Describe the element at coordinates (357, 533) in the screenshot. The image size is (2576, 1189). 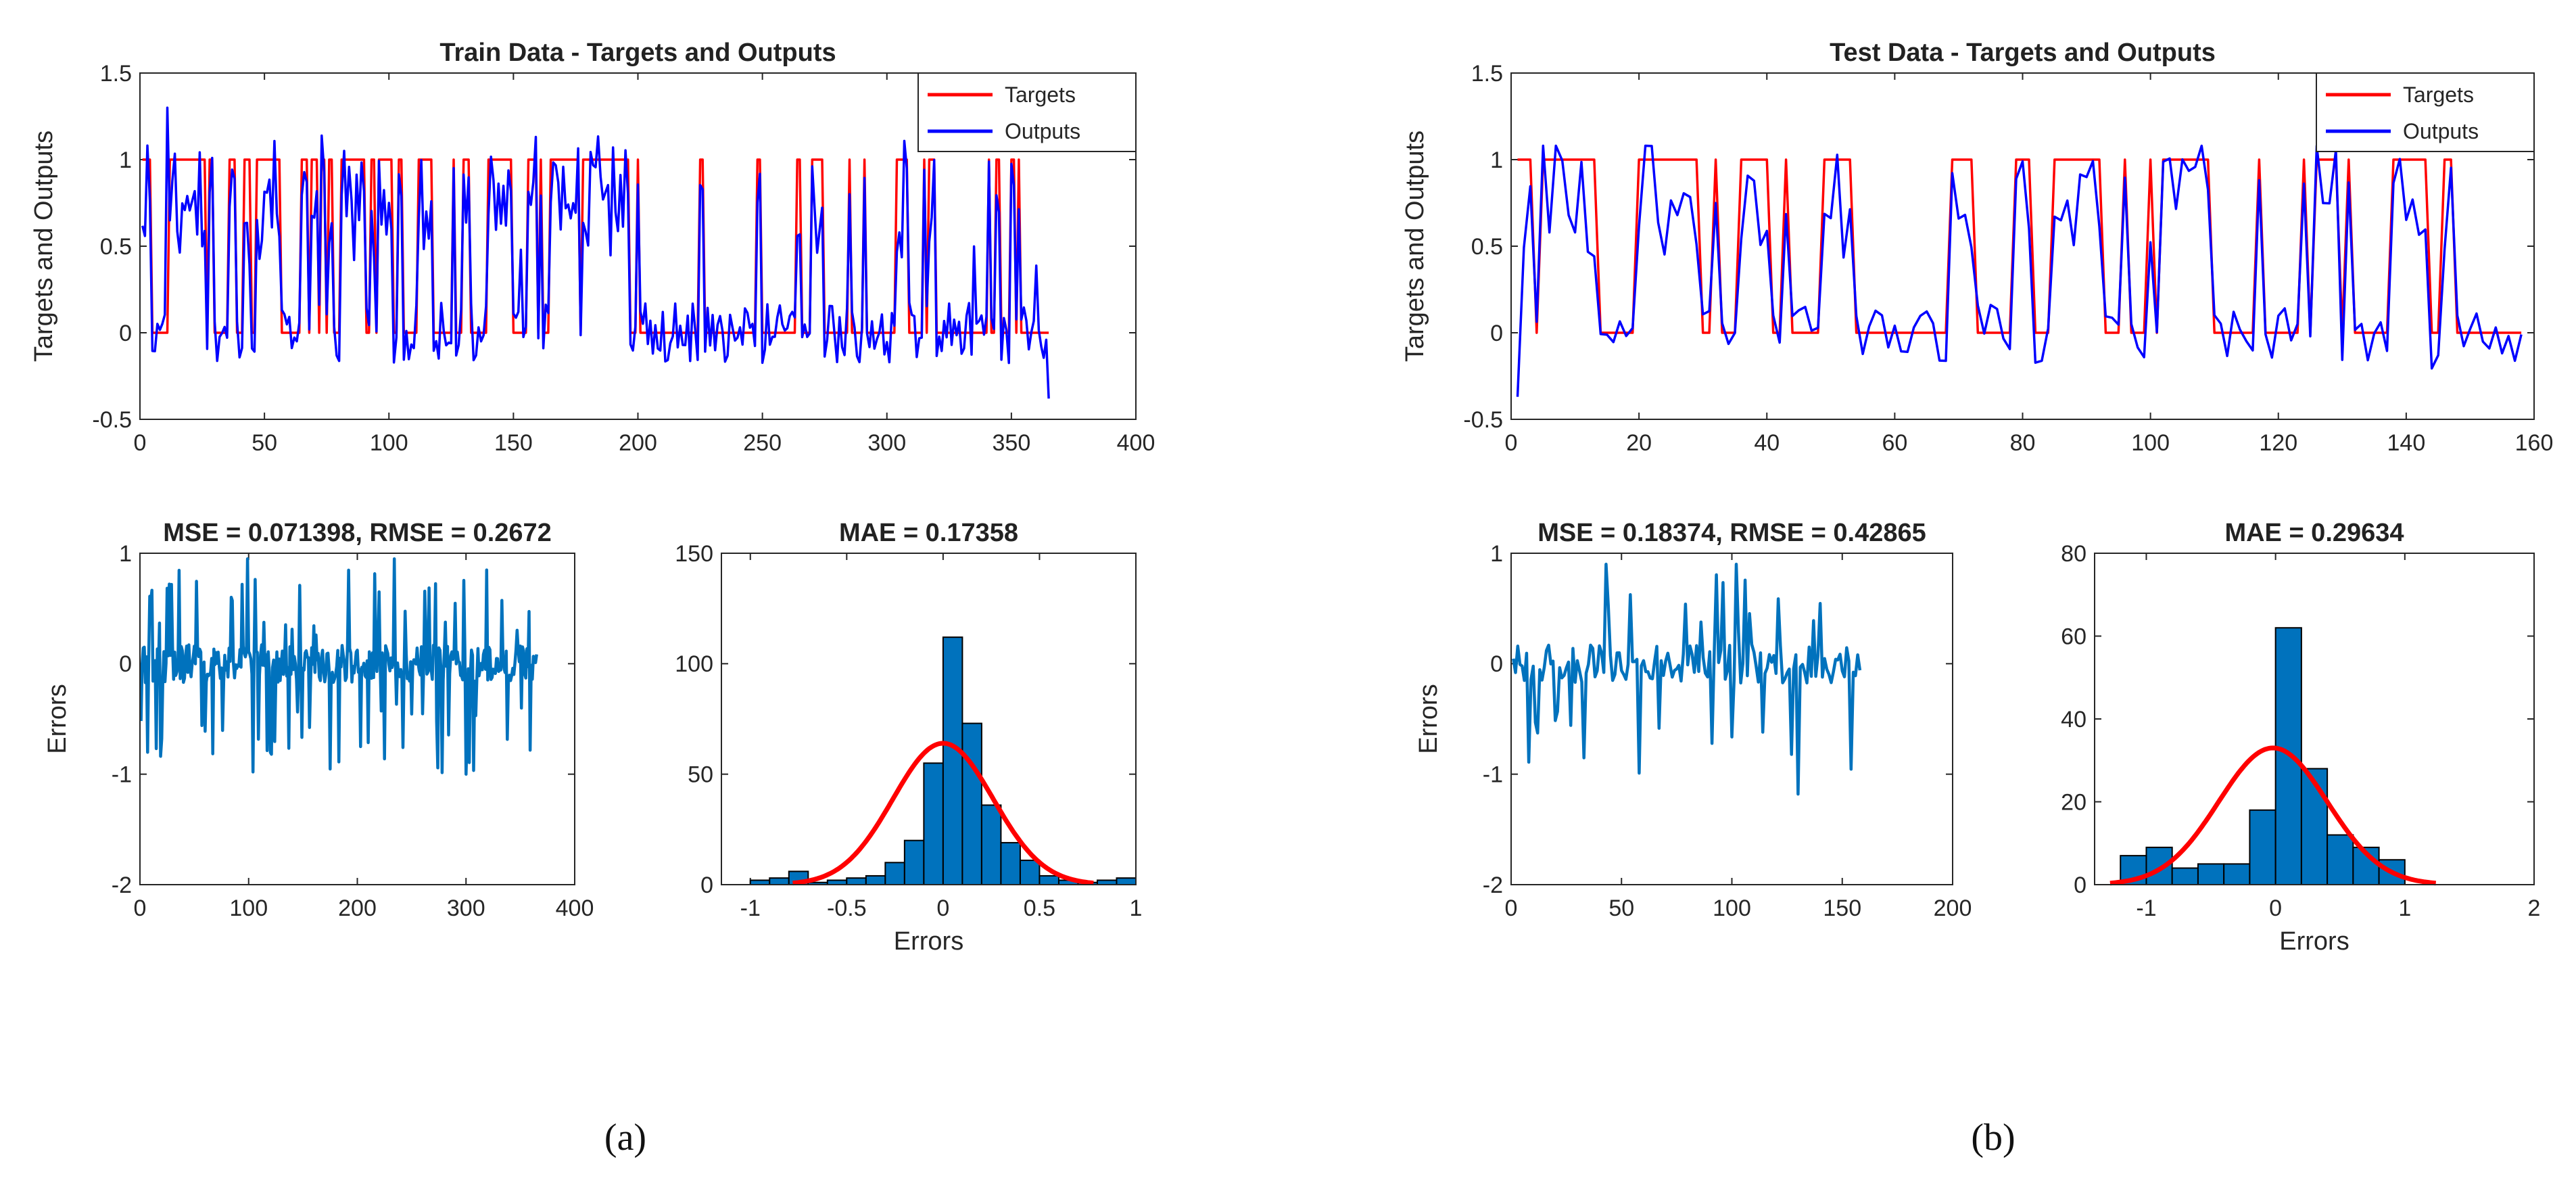
I see `chart-title: MSE = 0.071398, RMSE = 0.2672` at that location.